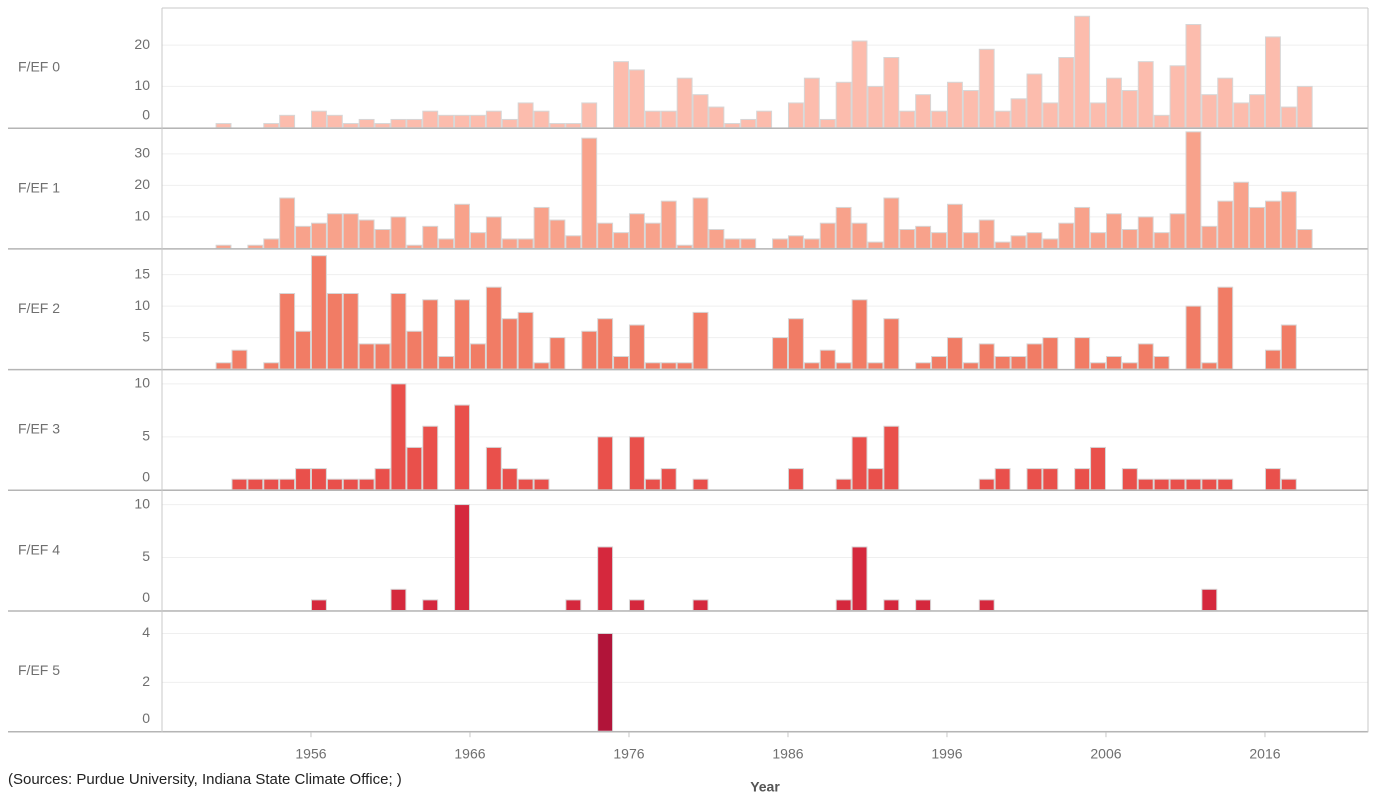 The image size is (1373, 797). Describe the element at coordinates (946, 754) in the screenshot. I see `x-tick-label: 1996` at that location.